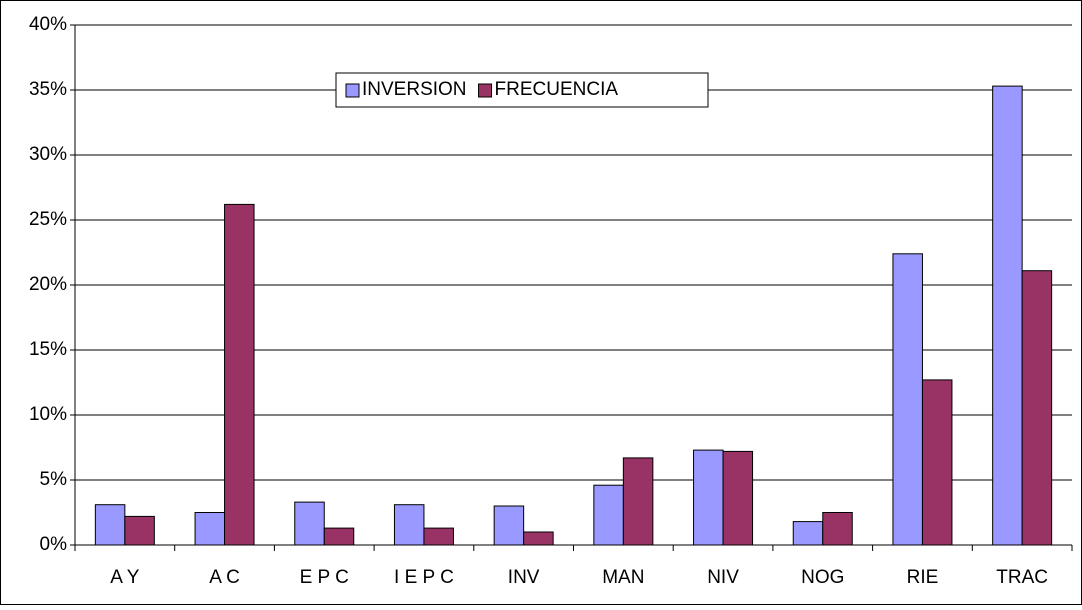 The width and height of the screenshot is (1082, 610). I want to click on legend-label: INVERSION, so click(414, 89).